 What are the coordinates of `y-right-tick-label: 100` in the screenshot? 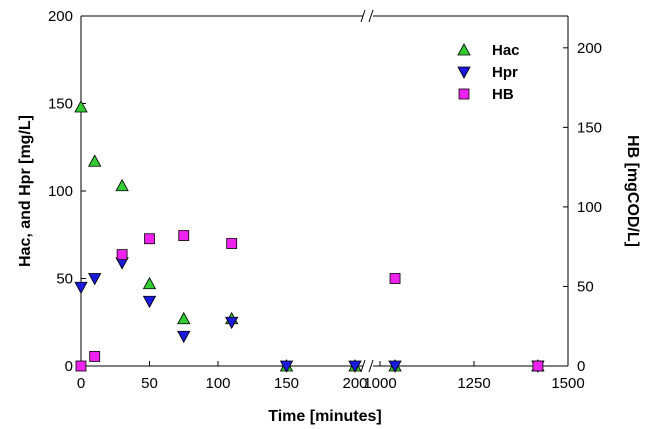 It's located at (589, 207).